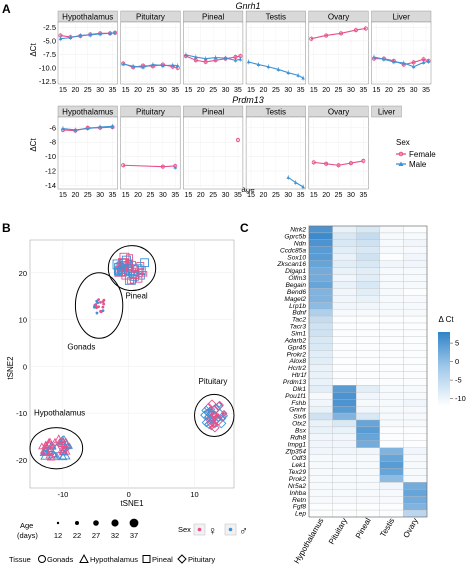  I want to click on column-label: Testis, so click(387, 528).